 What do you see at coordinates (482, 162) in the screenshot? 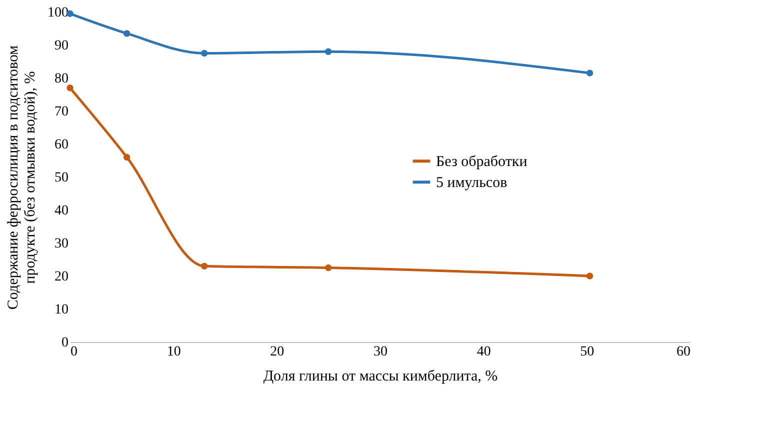
I see `legend-label: Без обработки` at bounding box center [482, 162].